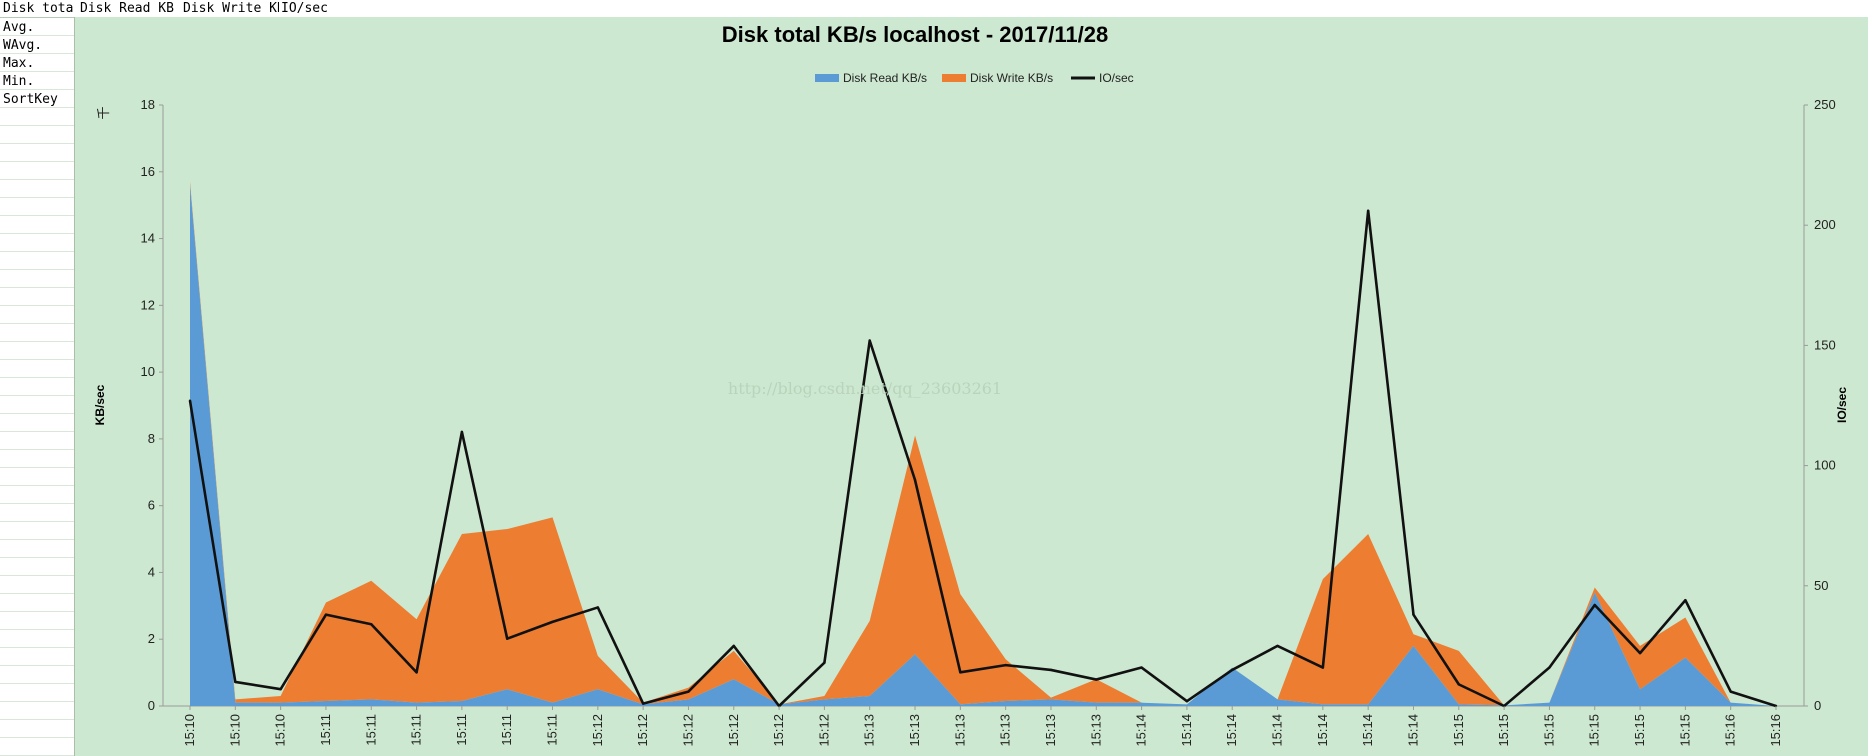  Describe the element at coordinates (38, 8) in the screenshot. I see `header-cell-0: Disk tota` at that location.